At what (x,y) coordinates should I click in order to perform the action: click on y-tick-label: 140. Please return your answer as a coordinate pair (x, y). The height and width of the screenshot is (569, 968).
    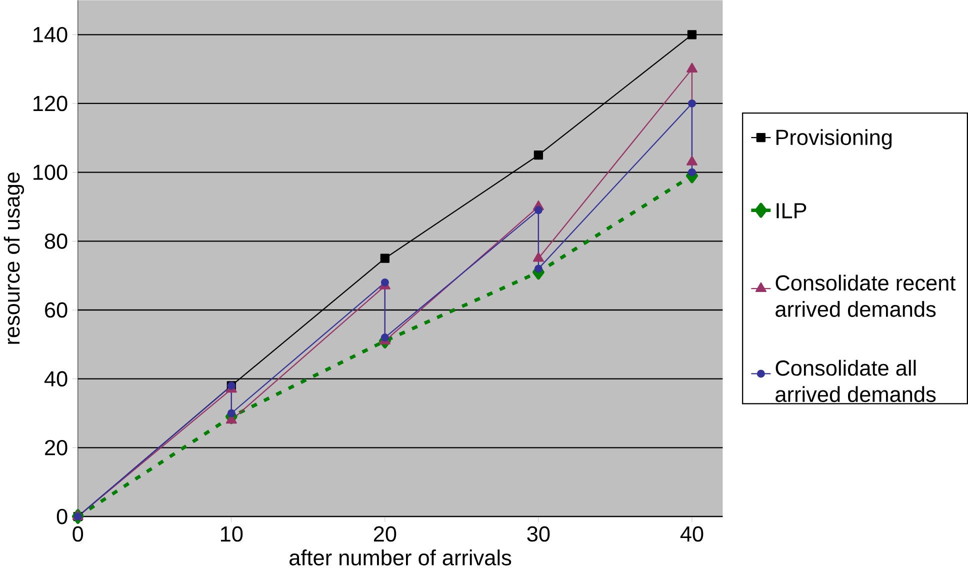
    Looking at the image, I should click on (51, 34).